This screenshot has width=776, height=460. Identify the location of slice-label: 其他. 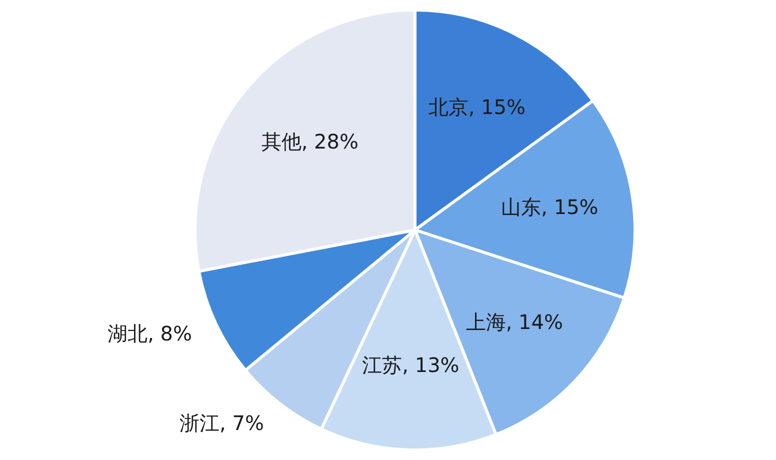
(281, 142).